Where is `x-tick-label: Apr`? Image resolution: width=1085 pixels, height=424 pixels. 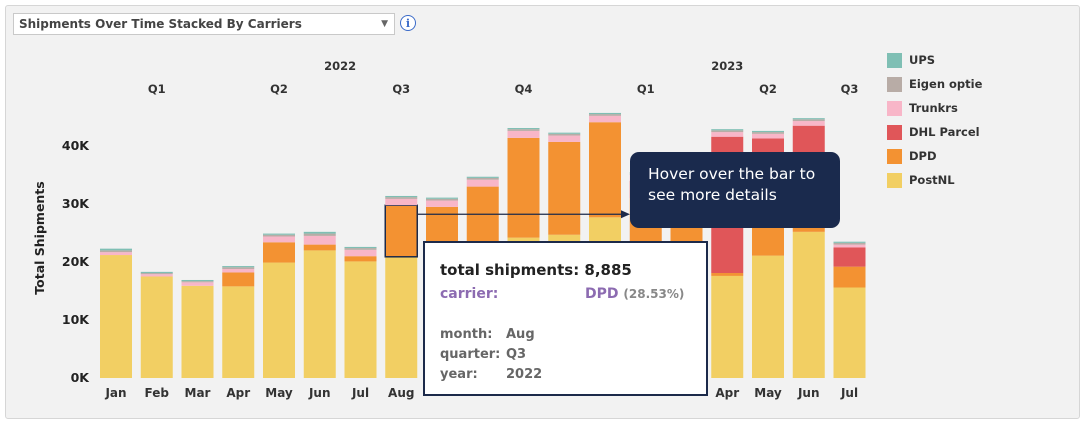 x-tick-label: Apr is located at coordinates (727, 393).